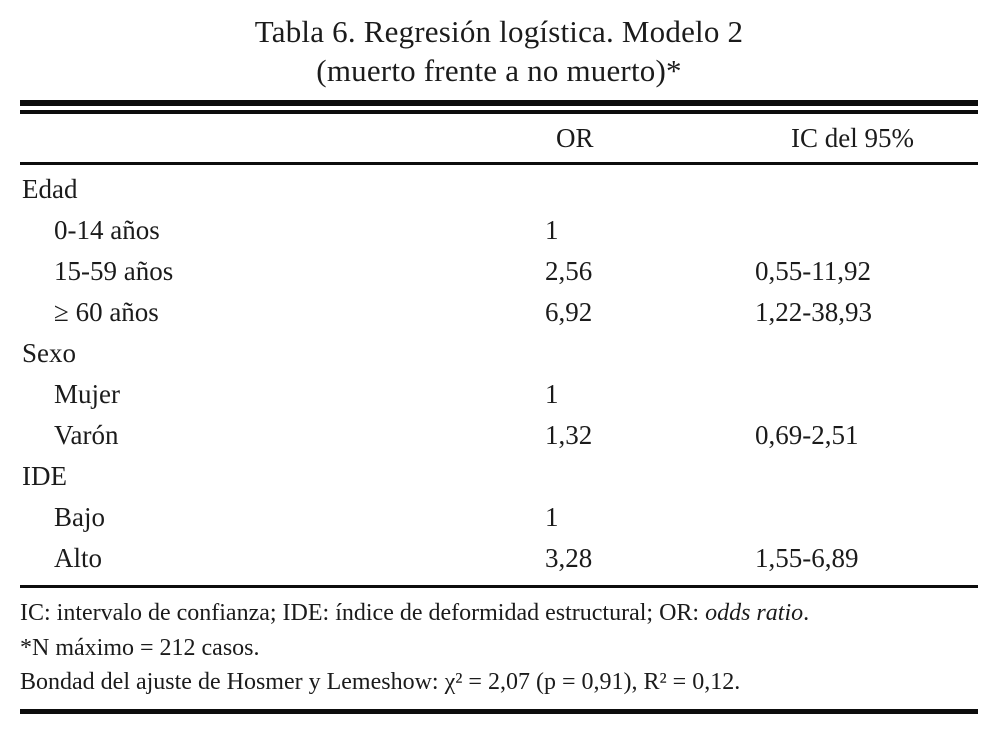  Describe the element at coordinates (499, 70) in the screenshot. I see `table-title-line2: (muerto frente a no muerto)*` at that location.